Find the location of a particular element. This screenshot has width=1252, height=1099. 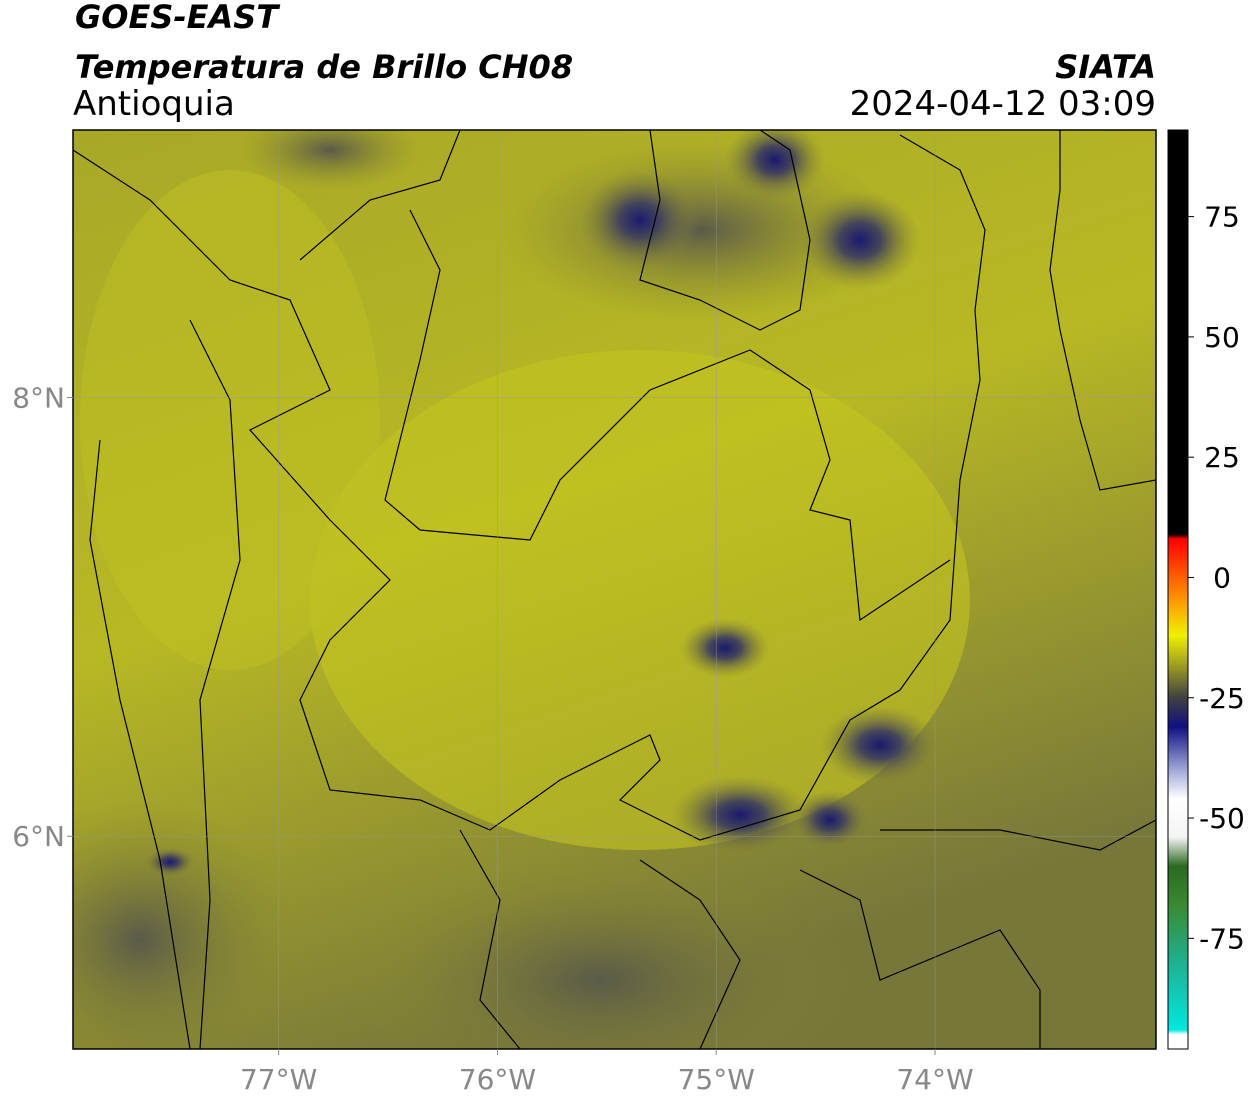

x-tick-label: 75°W is located at coordinates (716, 1079).